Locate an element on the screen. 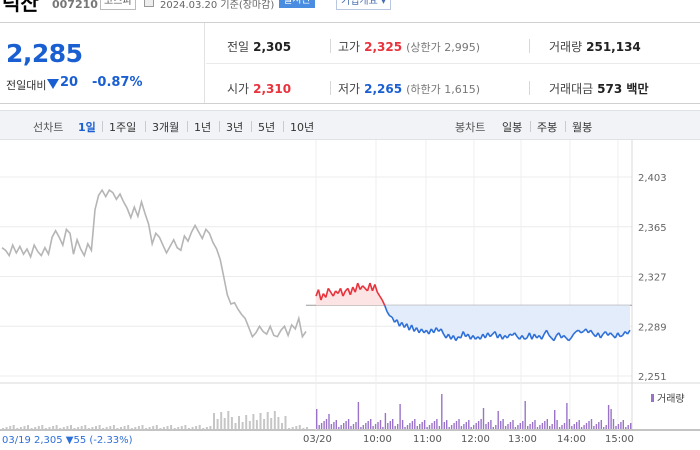 The width and height of the screenshot is (700, 450). volume-legend-swatch is located at coordinates (652, 398).